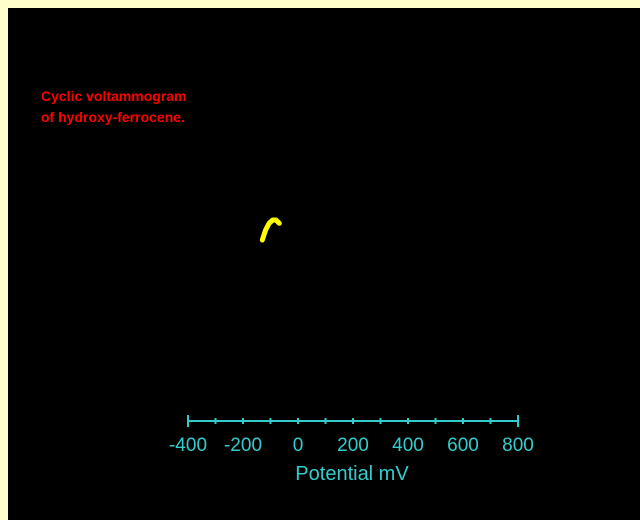  Describe the element at coordinates (188, 445) in the screenshot. I see `x-tick-label: -400` at that location.